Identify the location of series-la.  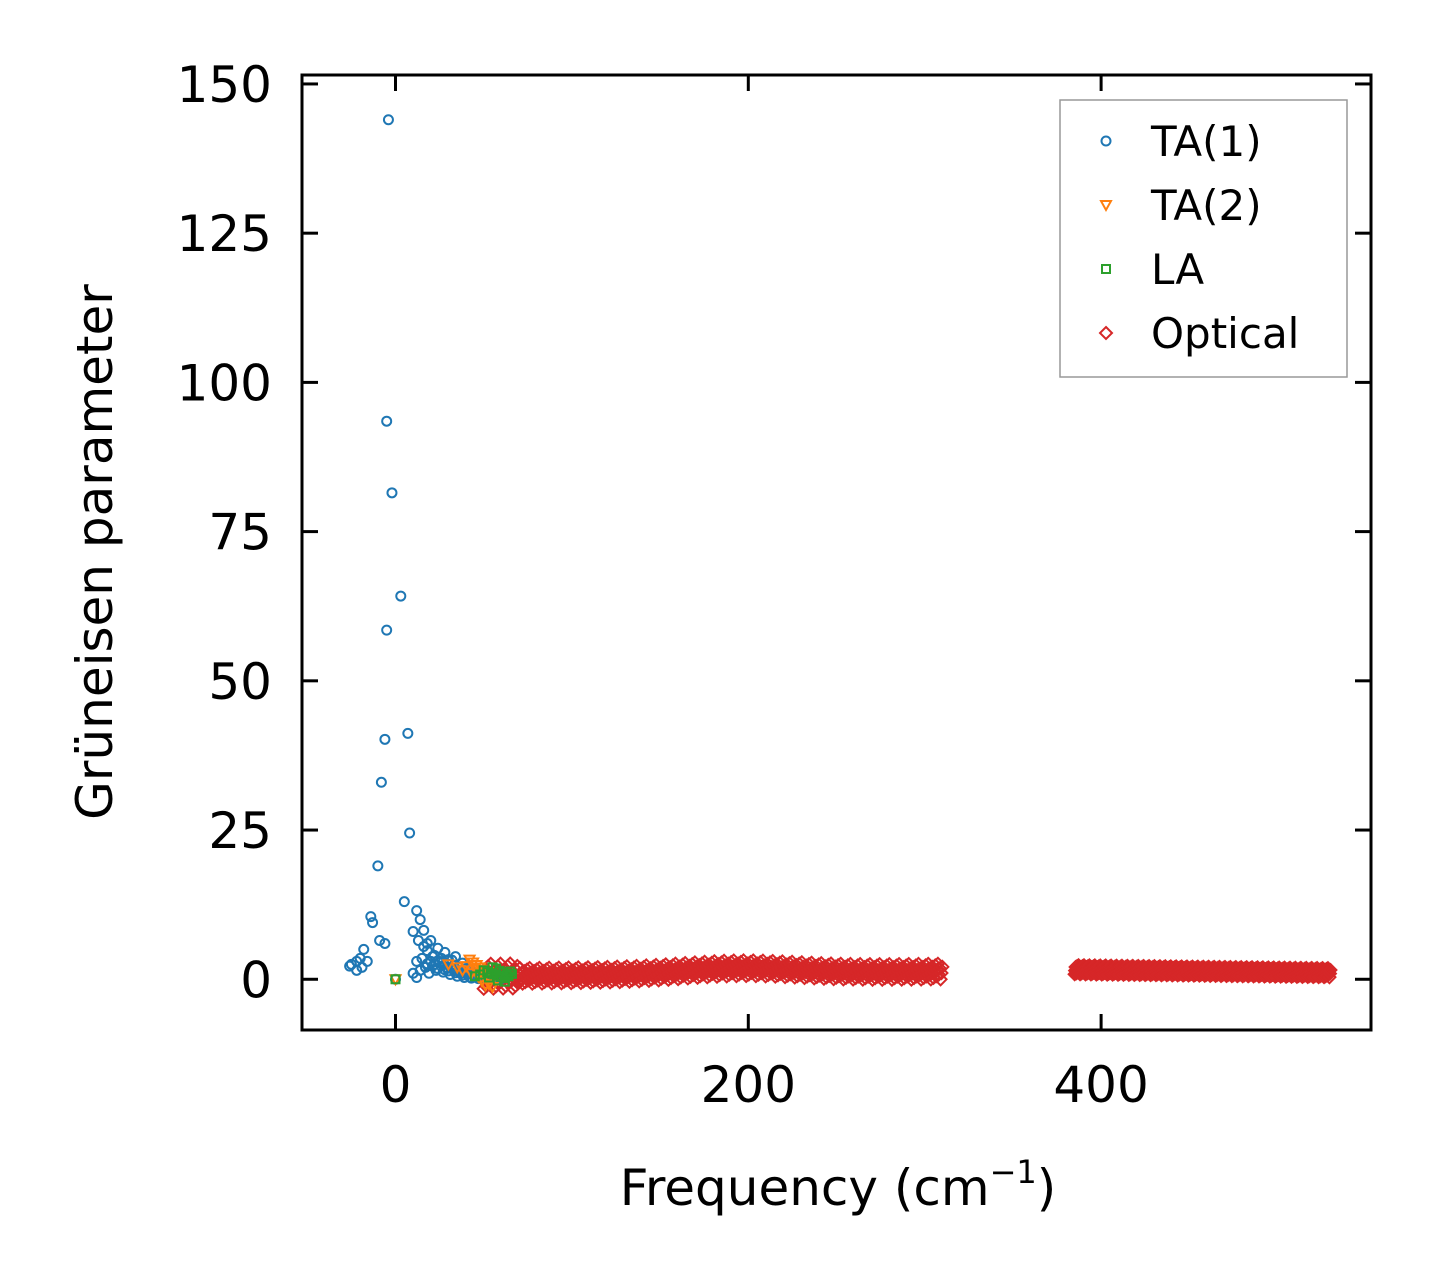
(453, 974).